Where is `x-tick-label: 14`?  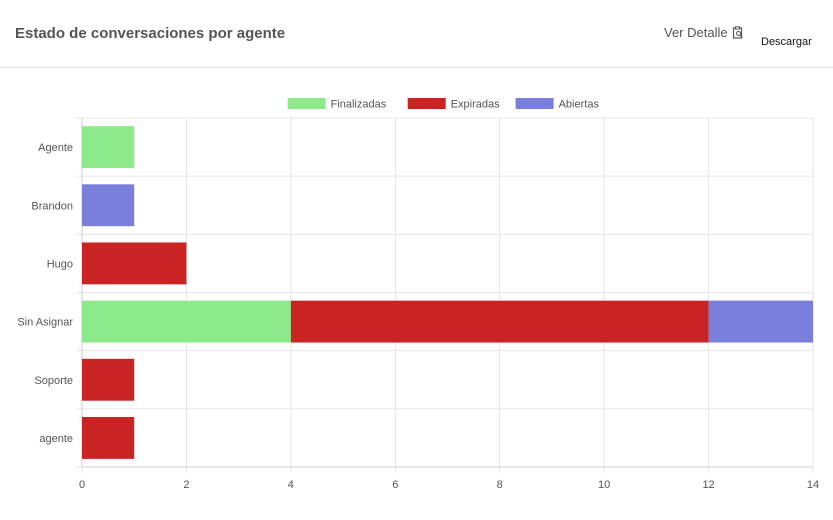 x-tick-label: 14 is located at coordinates (813, 485).